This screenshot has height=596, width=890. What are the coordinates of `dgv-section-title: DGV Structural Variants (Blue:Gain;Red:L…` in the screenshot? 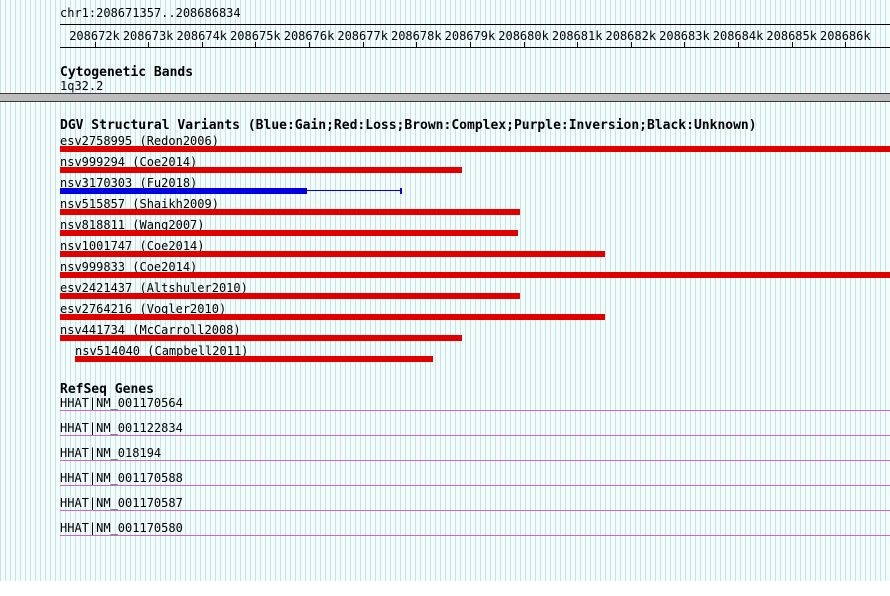 It's located at (408, 125).